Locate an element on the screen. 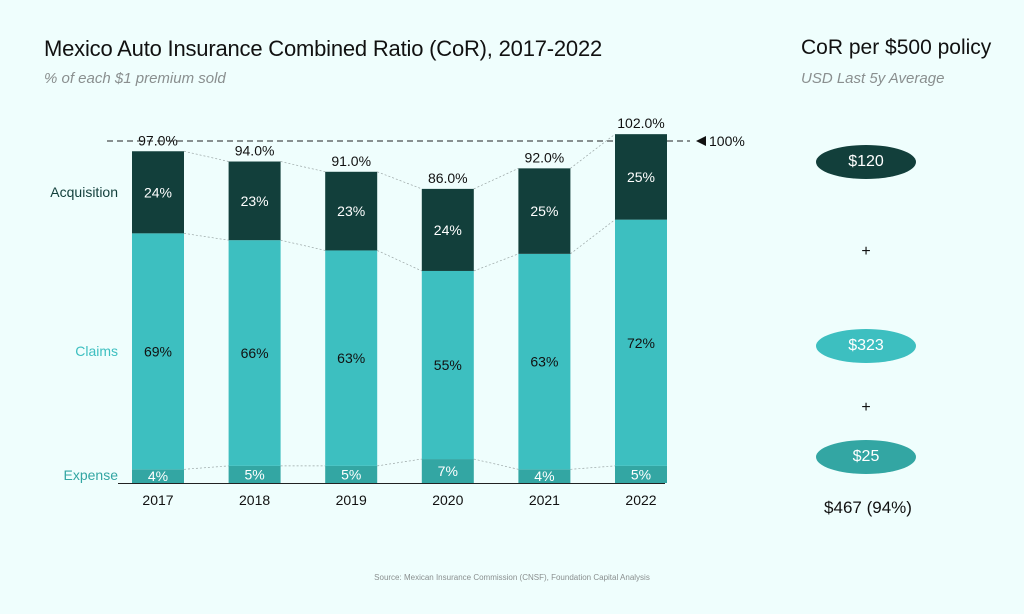  claims-cost-pill: $323 is located at coordinates (866, 346).